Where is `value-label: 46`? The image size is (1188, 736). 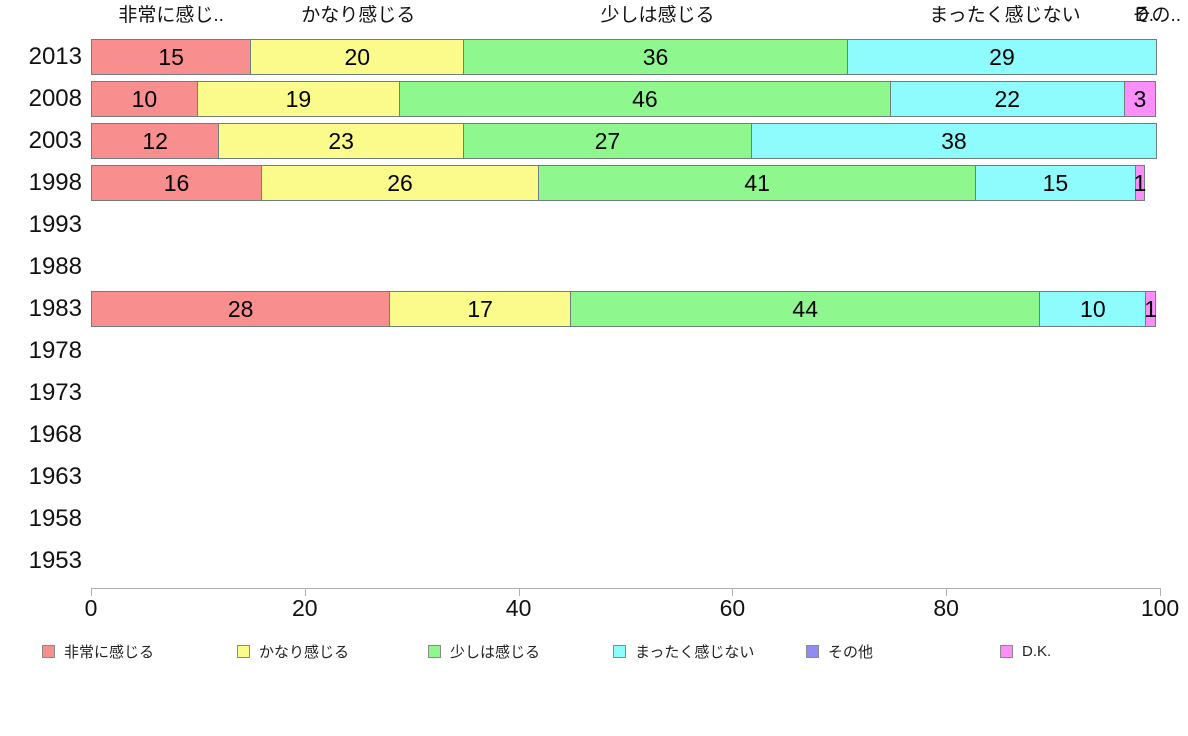 value-label: 46 is located at coordinates (645, 98).